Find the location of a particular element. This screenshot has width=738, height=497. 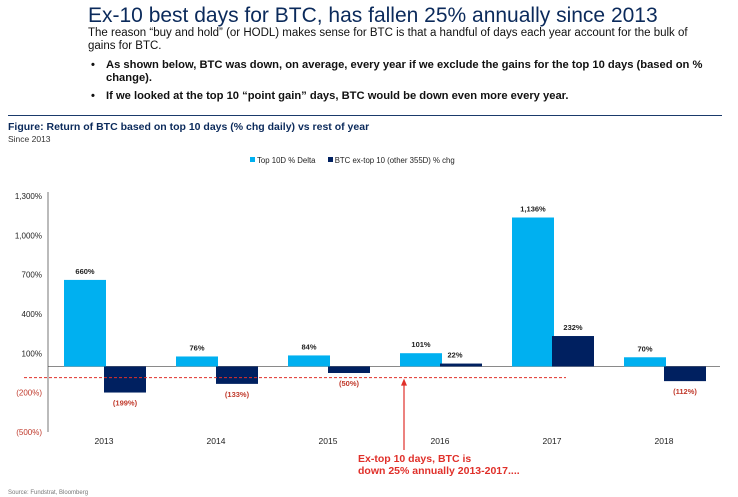

bar-top10-2016 is located at coordinates (421, 360).